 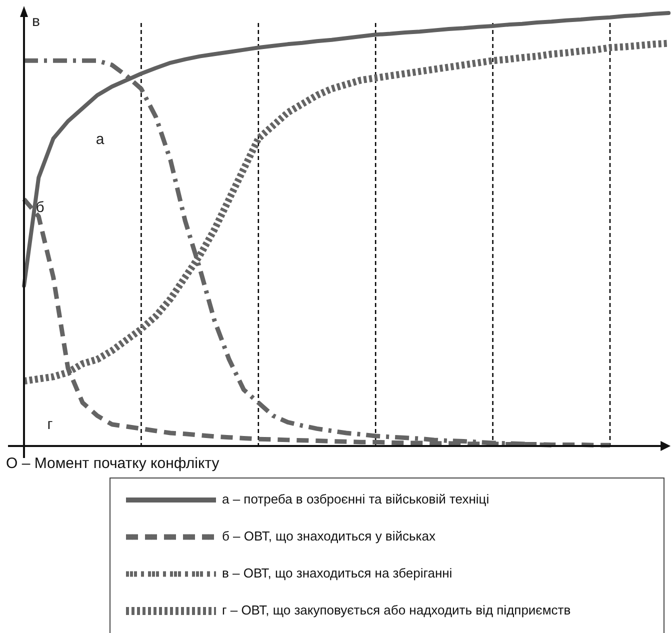 What do you see at coordinates (337, 572) in the screenshot?
I see `legend-label: в – ОВТ, що знаходиться на зберіганні` at bounding box center [337, 572].